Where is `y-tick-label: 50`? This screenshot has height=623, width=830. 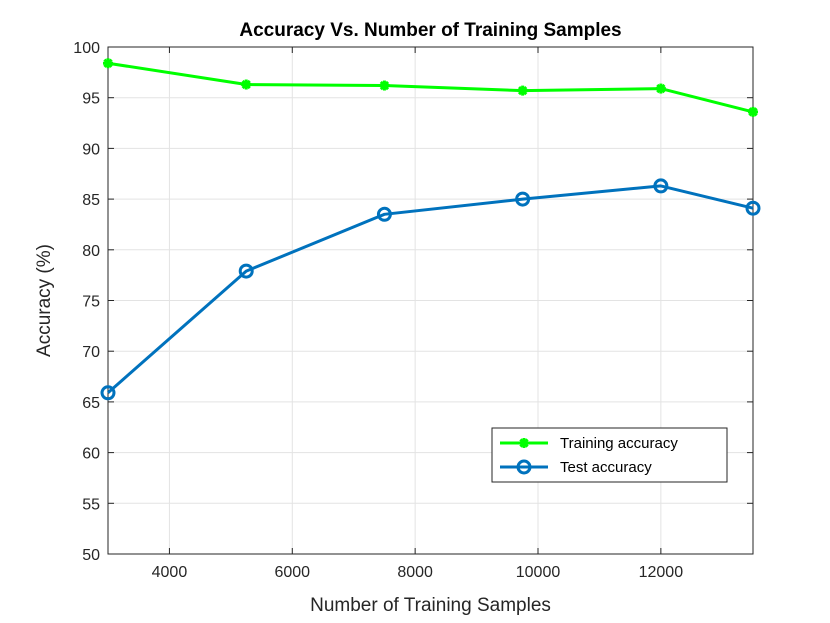 y-tick-label: 50 is located at coordinates (91, 555).